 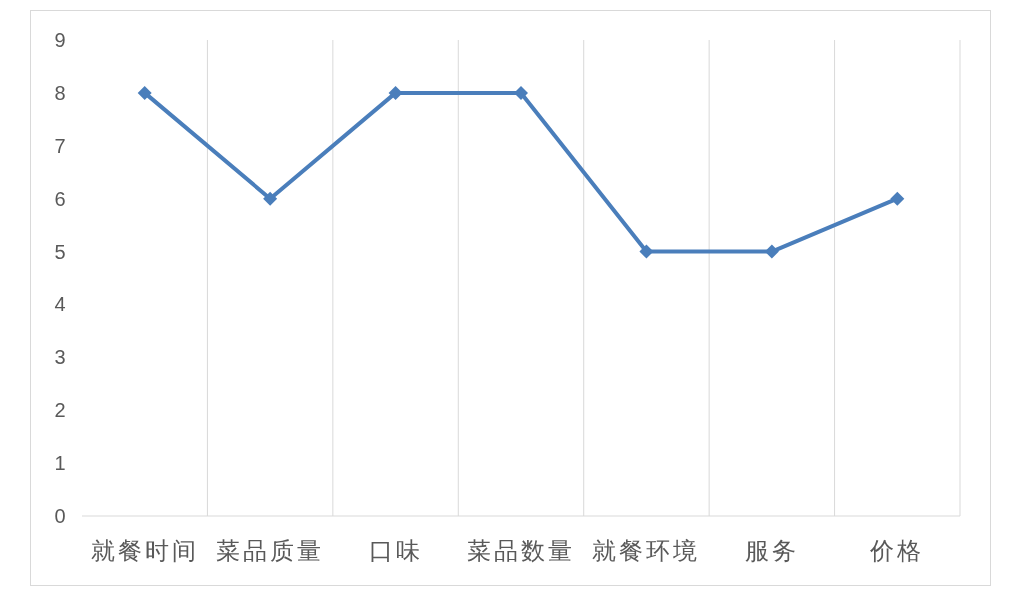 What do you see at coordinates (60, 357) in the screenshot?
I see `y-tick-label: 3` at bounding box center [60, 357].